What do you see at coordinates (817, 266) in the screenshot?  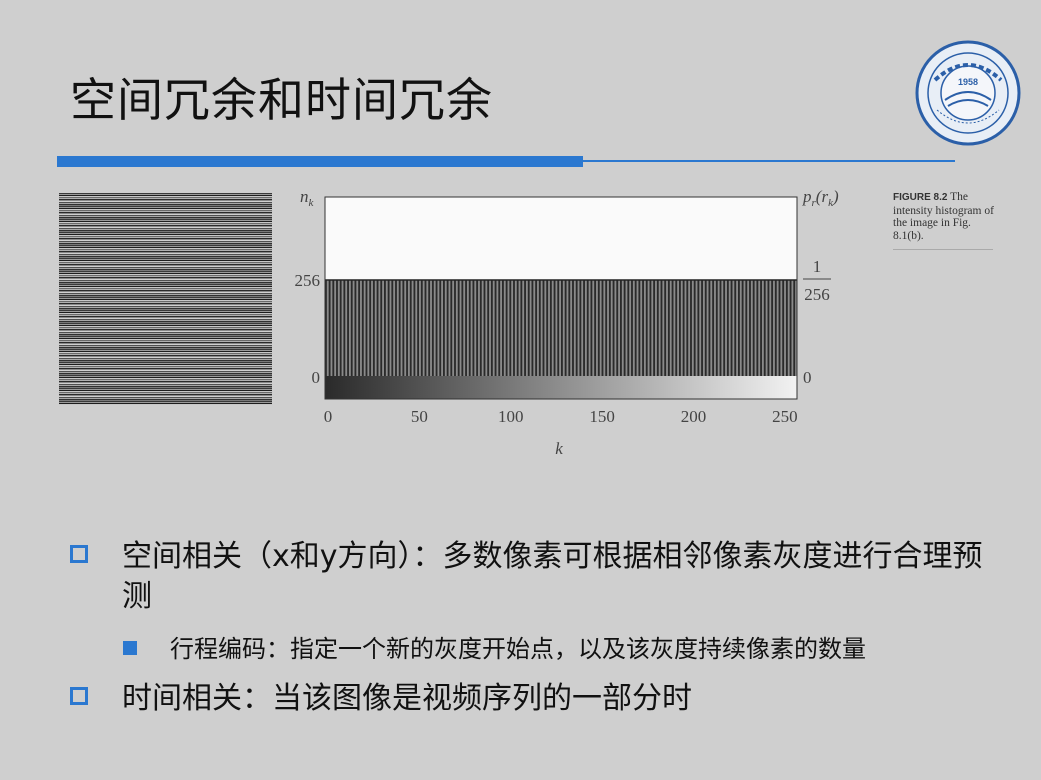 I see `right-tick-1: 1` at bounding box center [817, 266].